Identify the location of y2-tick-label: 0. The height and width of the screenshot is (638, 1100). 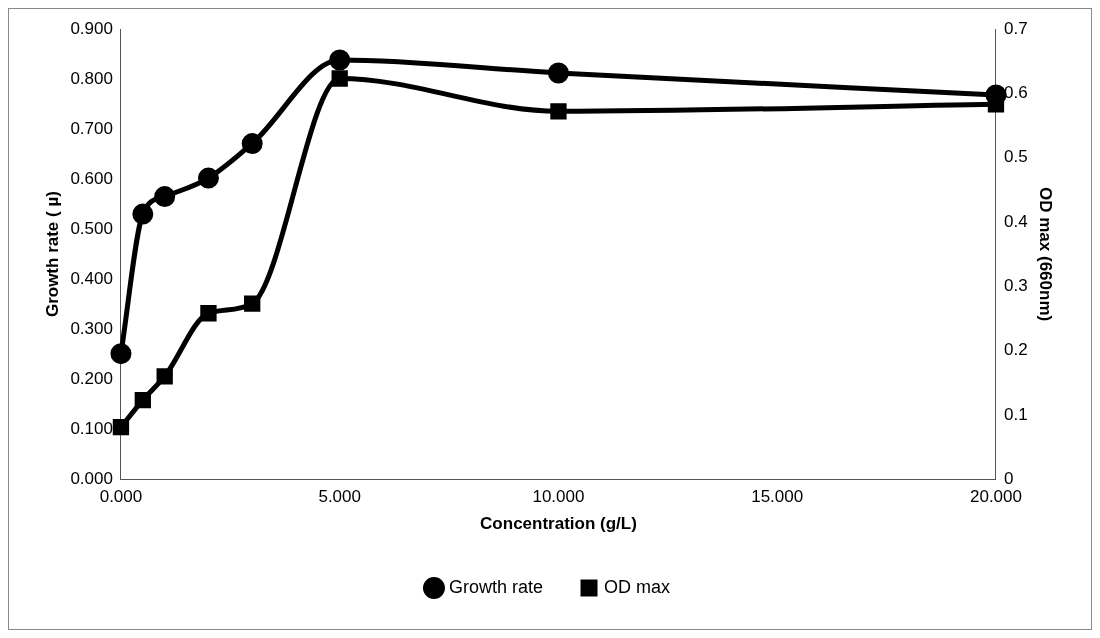
(1008, 478).